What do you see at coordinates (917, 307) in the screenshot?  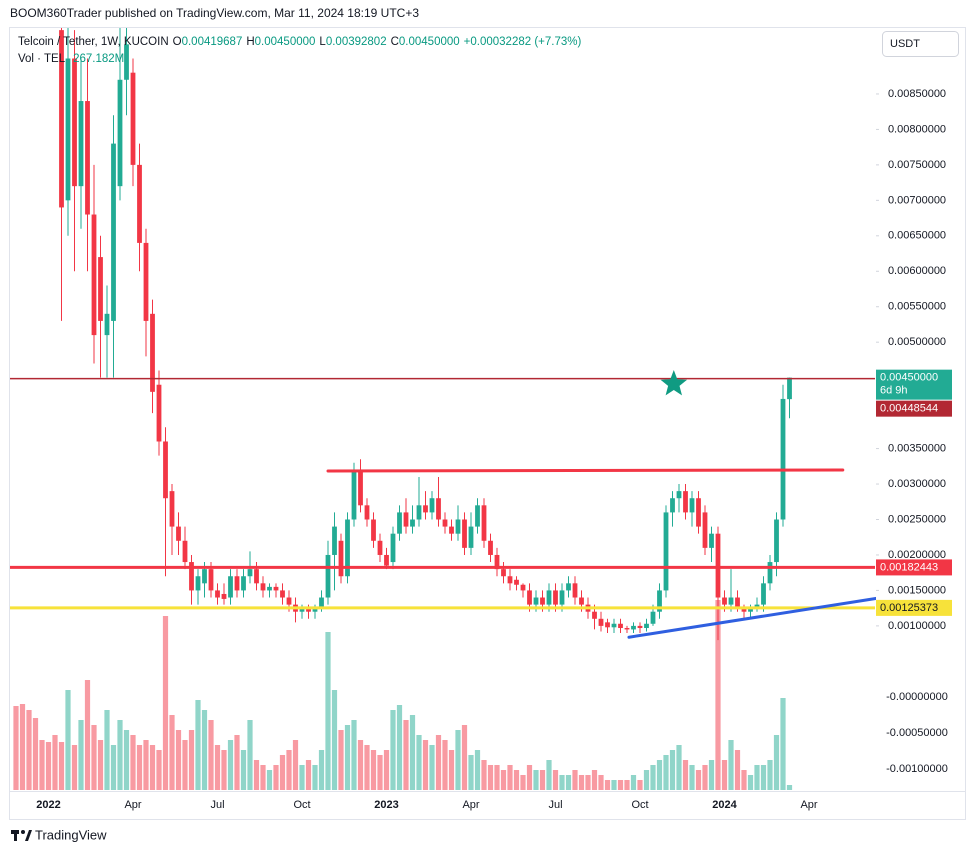 I see `y-tick-label: 0.00550000` at bounding box center [917, 307].